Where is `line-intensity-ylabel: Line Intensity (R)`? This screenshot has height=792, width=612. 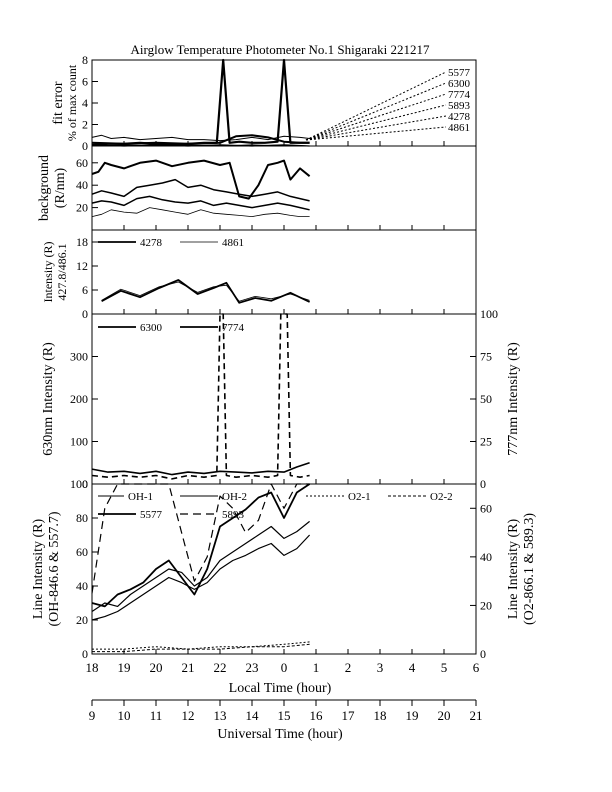 line-intensity-ylabel: Line Intensity (R) is located at coordinates (38, 569).